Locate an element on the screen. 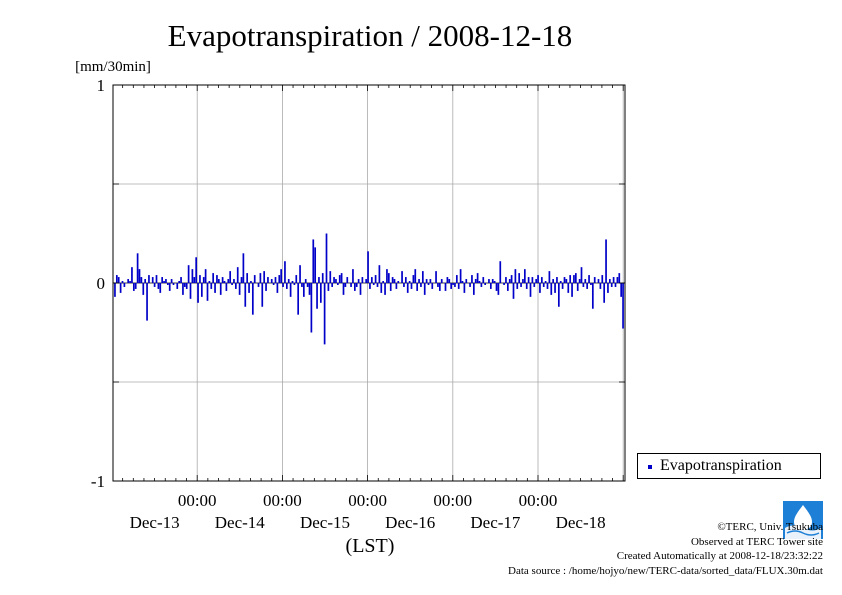 Image resolution: width=842 pixels, height=595 pixels. x-tick-date: Dec-14 is located at coordinates (240, 522).